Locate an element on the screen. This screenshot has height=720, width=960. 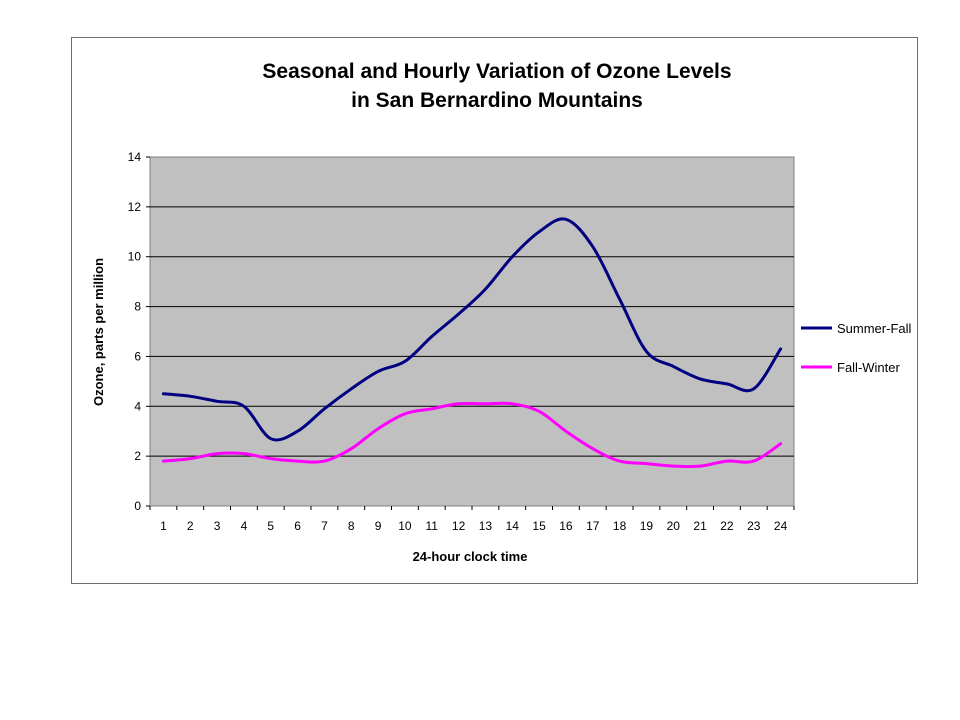
x-tick-label: 19 is located at coordinates (647, 526).